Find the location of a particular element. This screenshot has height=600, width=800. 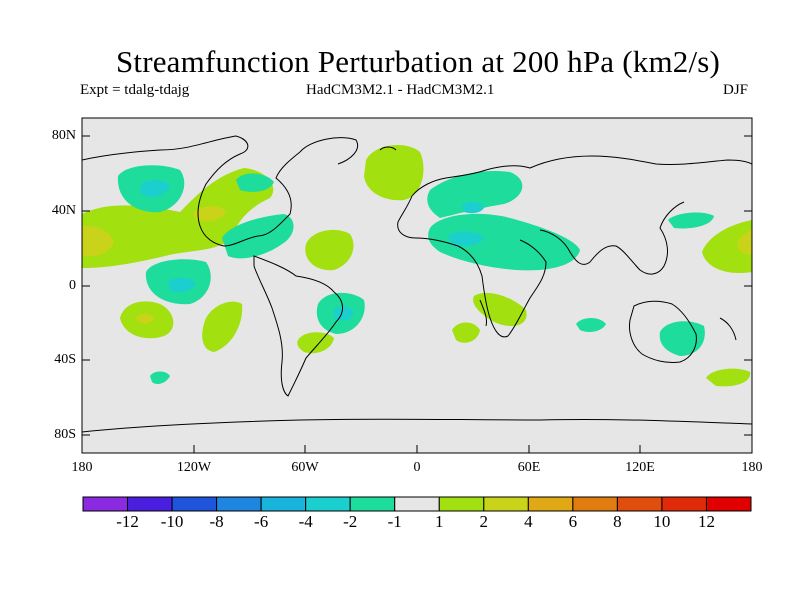

colorbar-label: 8 is located at coordinates (617, 521).